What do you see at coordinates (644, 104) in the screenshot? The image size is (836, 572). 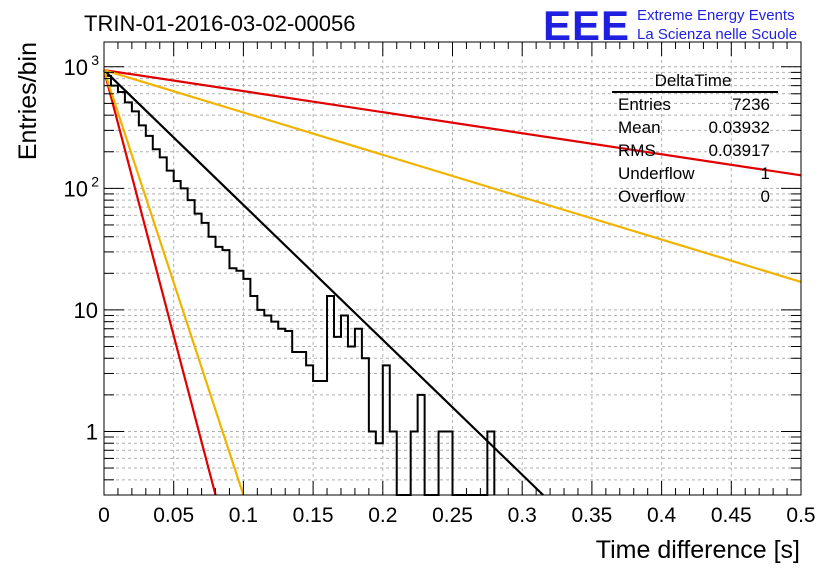 I see `stats-label-entries: Entries` at bounding box center [644, 104].